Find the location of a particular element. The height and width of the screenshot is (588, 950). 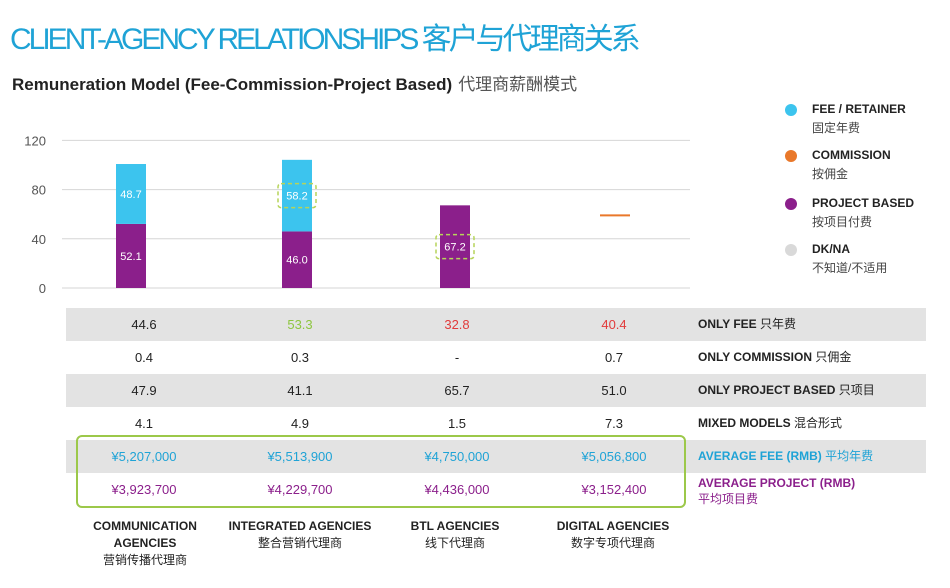

table-cell: 4.9 is located at coordinates (300, 423).